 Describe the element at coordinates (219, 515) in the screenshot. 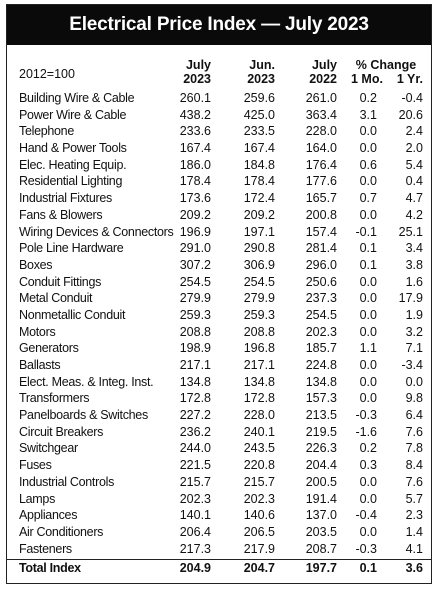

I see `table-row: Appliances 140.1 140.6 137.0 -0.4 2.3` at that location.